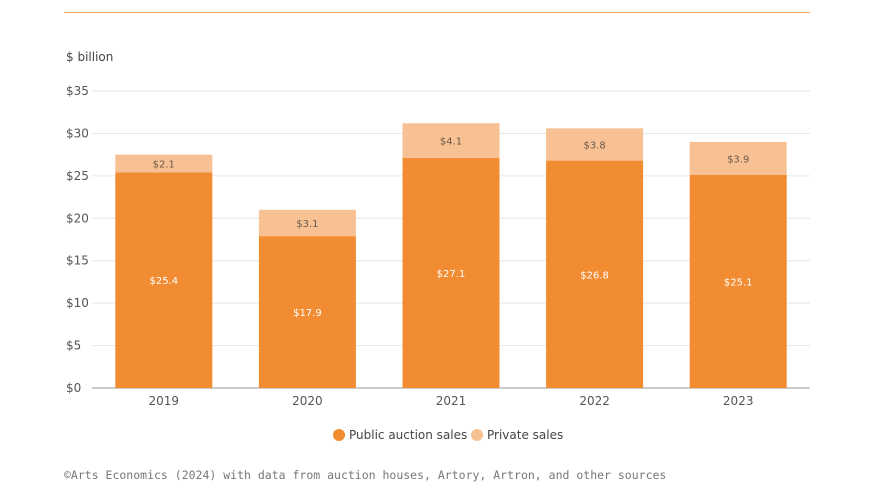 This screenshot has height=501, width=872. I want to click on bar-public-auction-2022, so click(595, 274).